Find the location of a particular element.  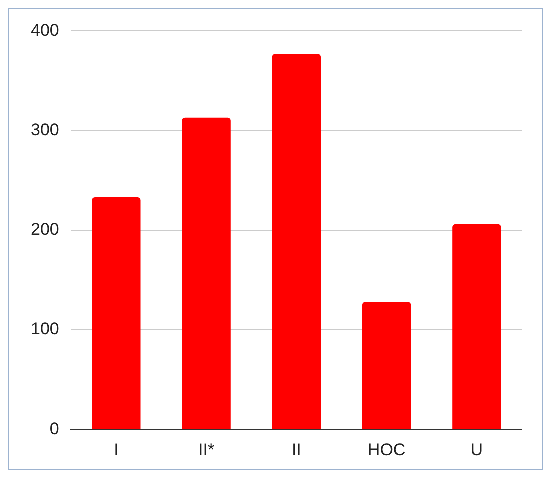

y-tick-label: 400 is located at coordinates (45, 30).